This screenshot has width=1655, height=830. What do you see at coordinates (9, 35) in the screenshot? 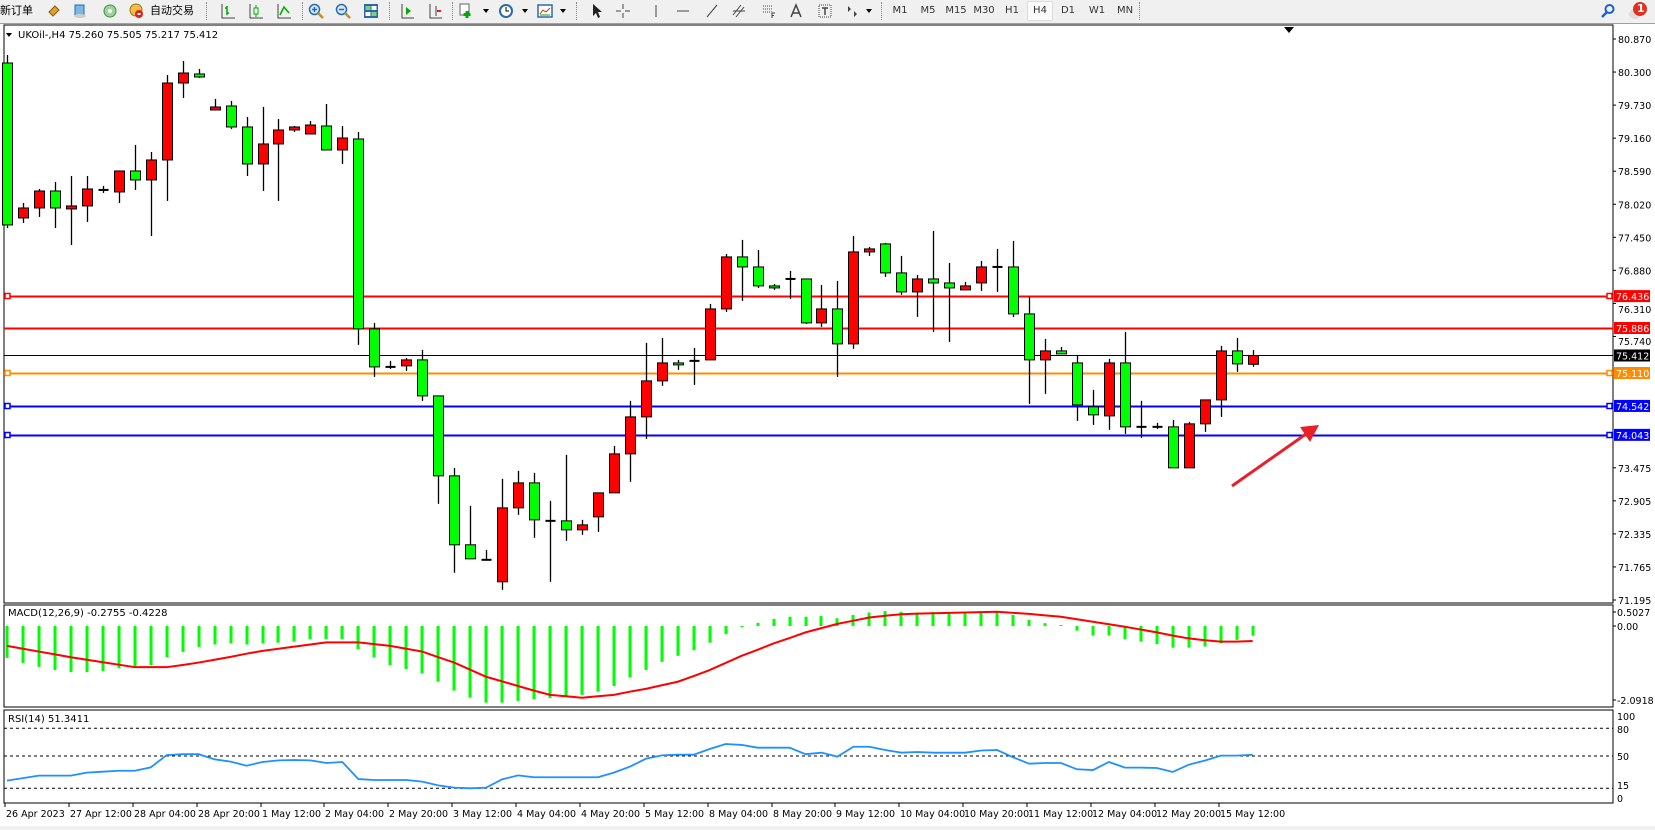
I see `chart-menu-triangle-icon` at bounding box center [9, 35].